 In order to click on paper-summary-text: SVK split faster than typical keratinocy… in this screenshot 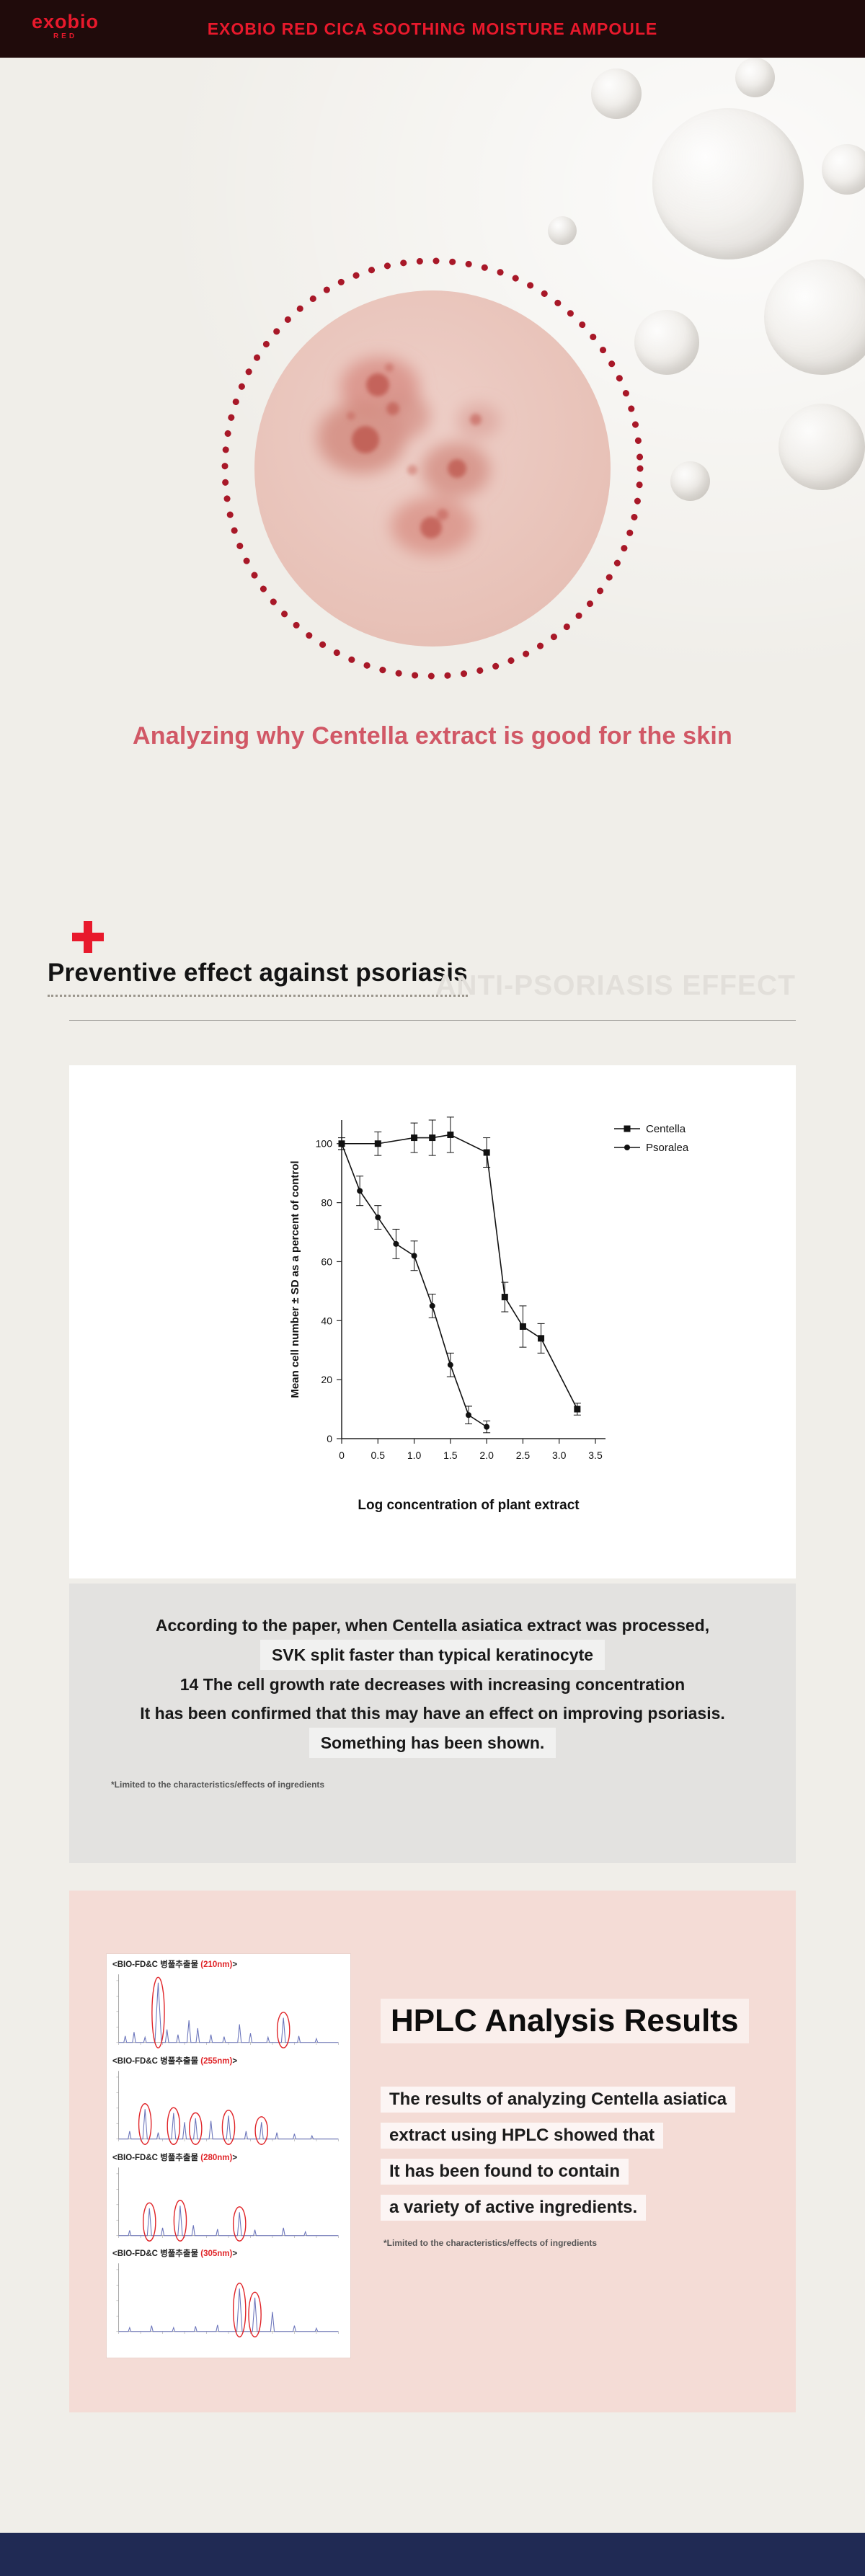, I will do `click(433, 1655)`.